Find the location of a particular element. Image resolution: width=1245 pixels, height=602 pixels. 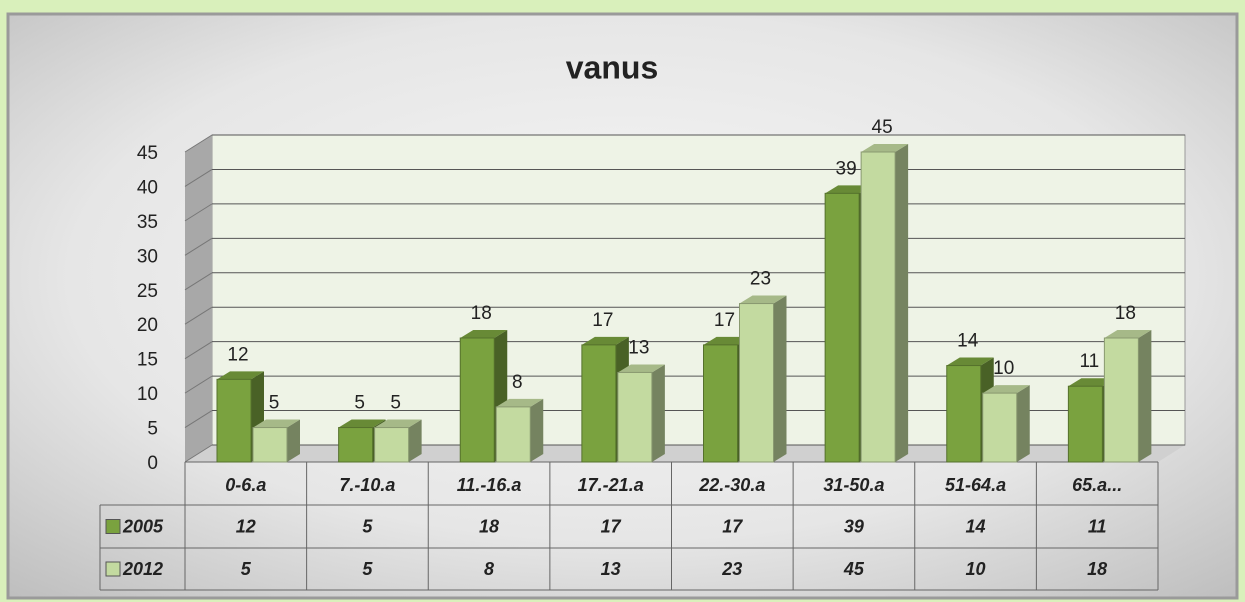

table-value: 11 is located at coordinates (1097, 526).